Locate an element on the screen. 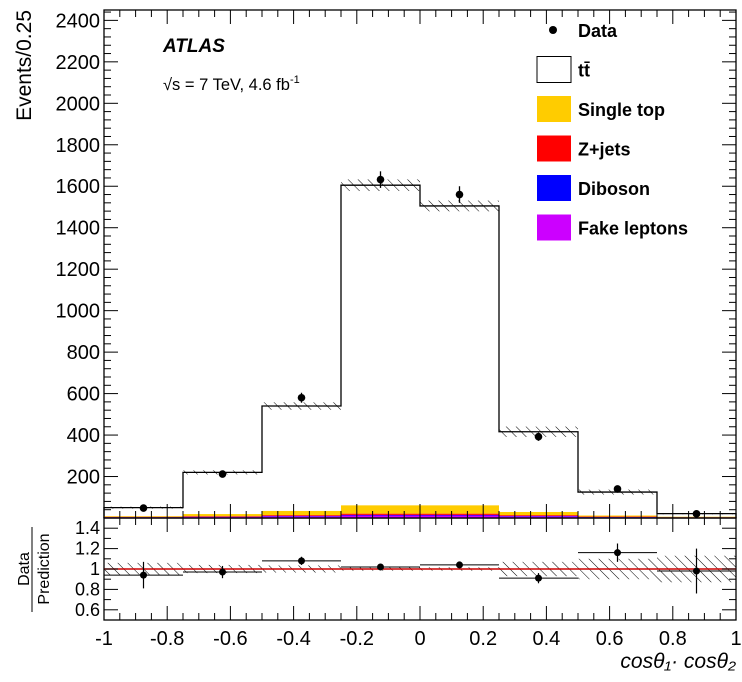 The image size is (742, 682). legend-label-diboson: Diboson is located at coordinates (614, 189).